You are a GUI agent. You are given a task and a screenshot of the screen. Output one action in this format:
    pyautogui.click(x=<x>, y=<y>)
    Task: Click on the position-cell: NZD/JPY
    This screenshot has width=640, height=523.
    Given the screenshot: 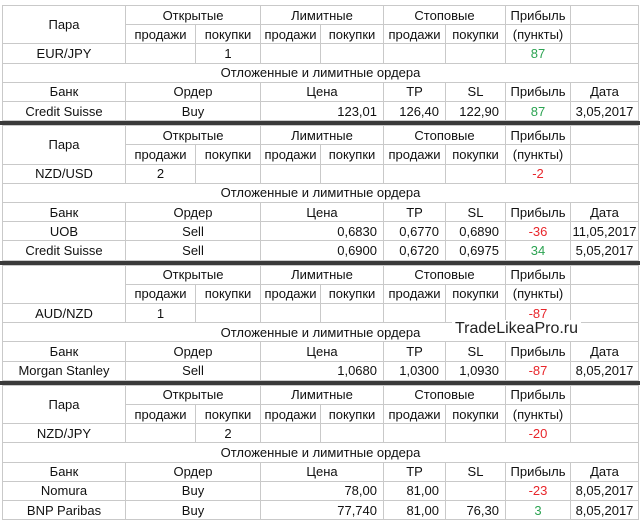 What is the action you would take?
    pyautogui.click(x=64, y=433)
    